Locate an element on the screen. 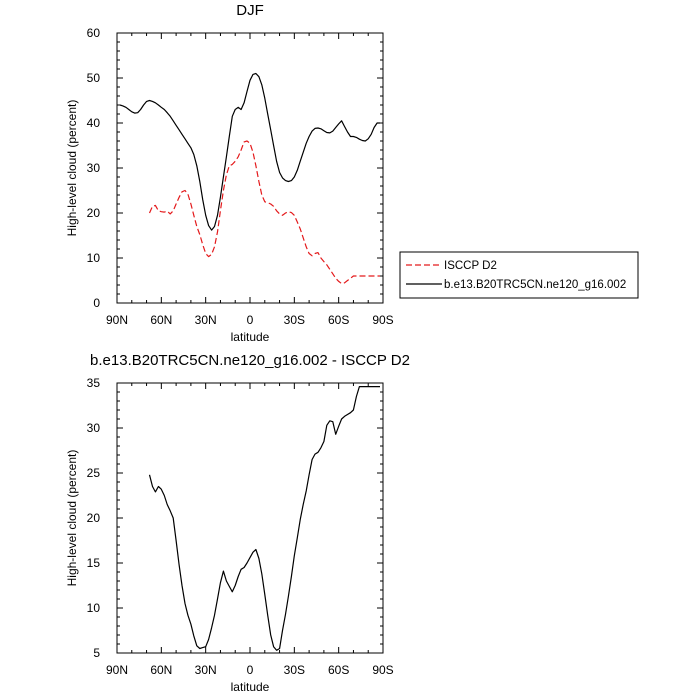  bottom-y-tick-label: 20 is located at coordinates (94, 518).